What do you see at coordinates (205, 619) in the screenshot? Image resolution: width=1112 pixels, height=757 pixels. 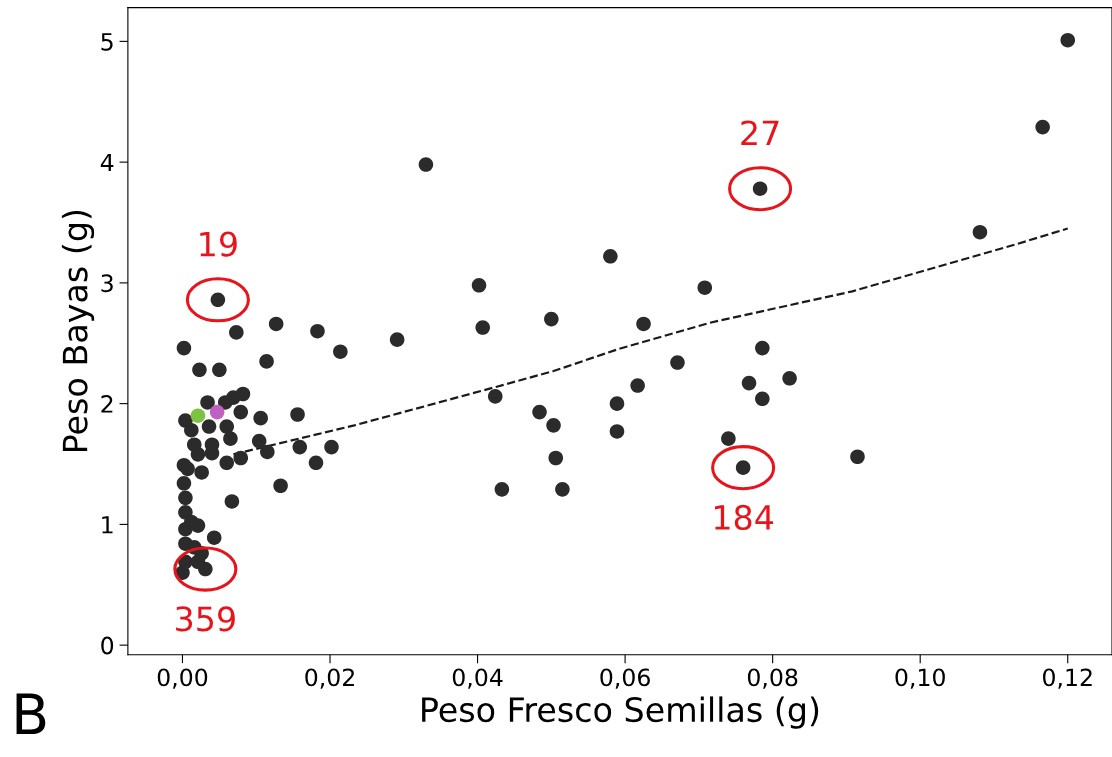 I see `annotation: 359` at bounding box center [205, 619].